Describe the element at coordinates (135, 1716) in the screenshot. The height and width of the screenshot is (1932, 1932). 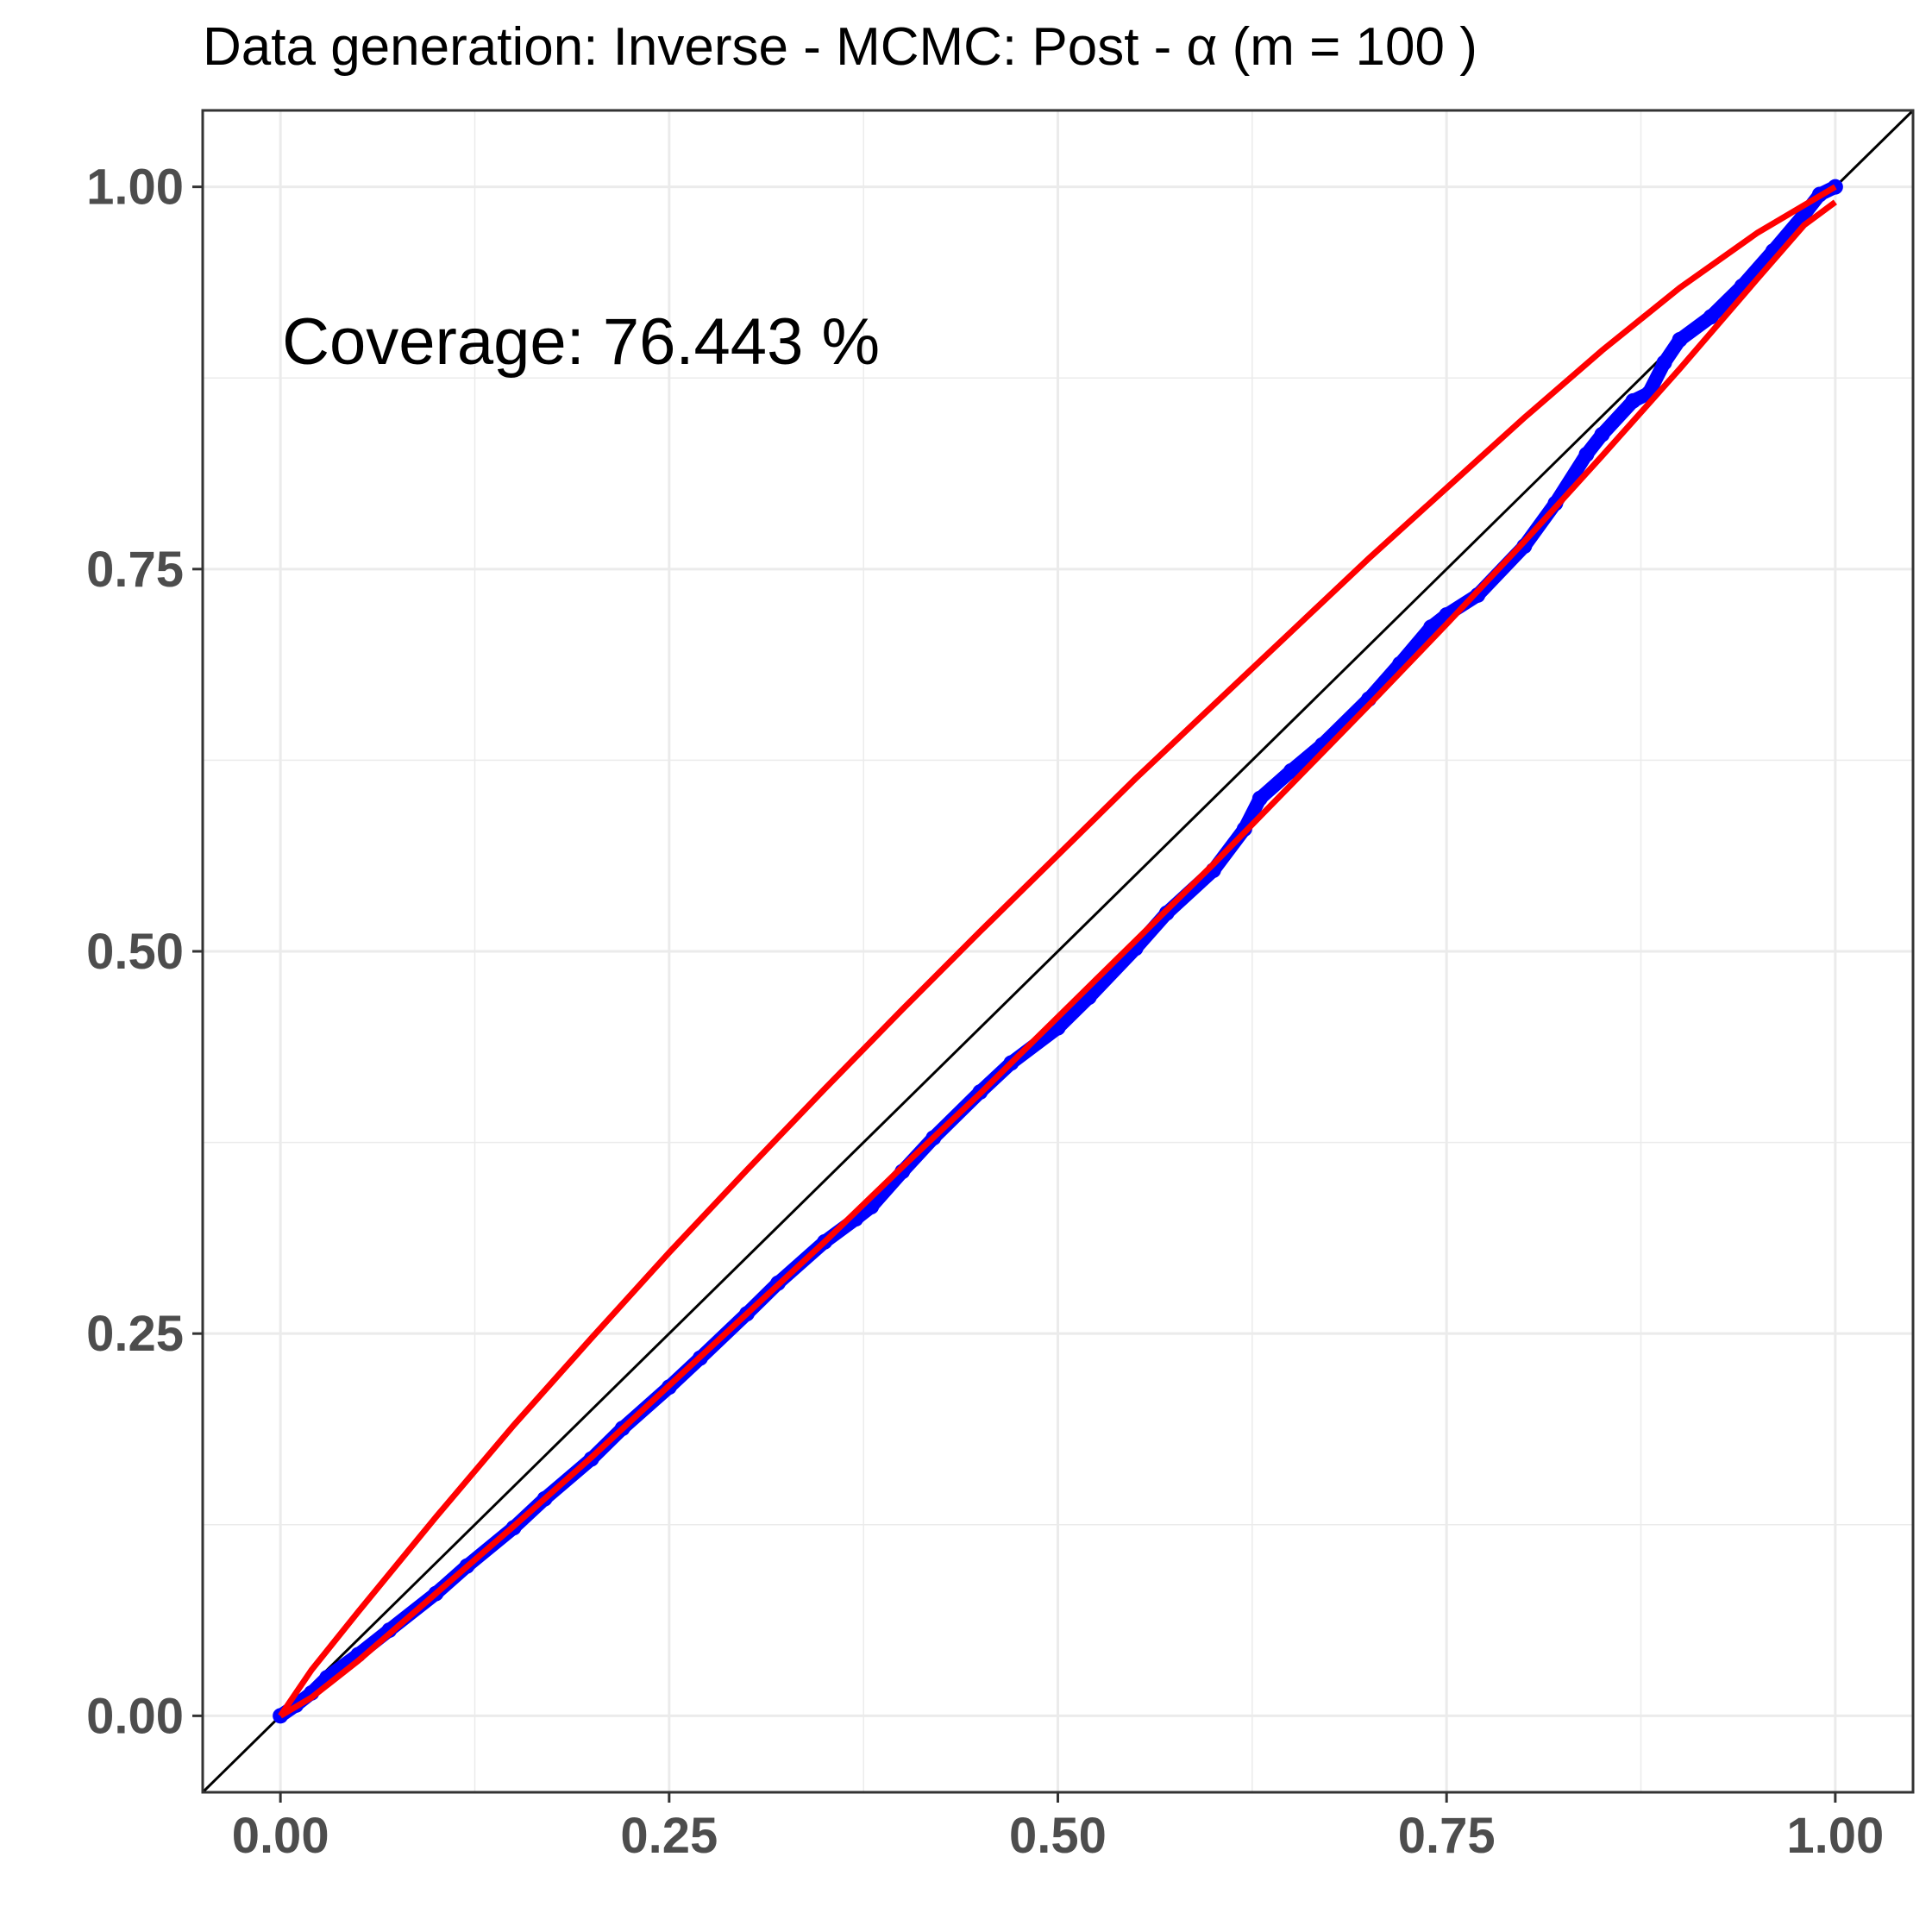
I see `y-tick-label: 0.00` at that location.